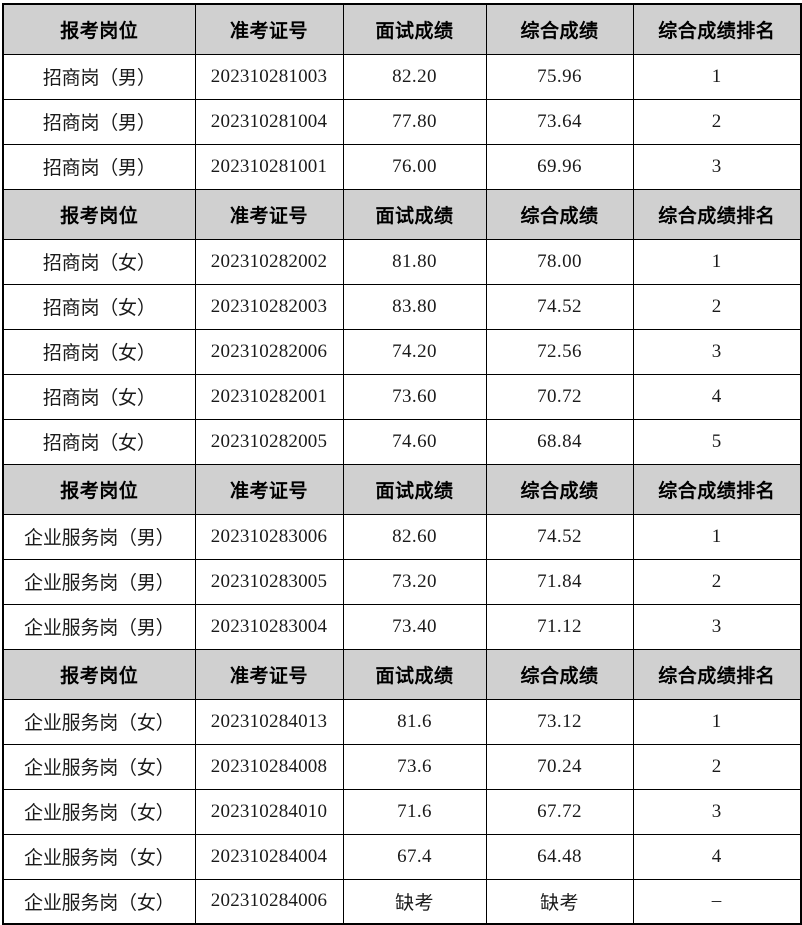 The height and width of the screenshot is (925, 802). Describe the element at coordinates (269, 626) in the screenshot. I see `cell-exam-number: 202310283004` at that location.